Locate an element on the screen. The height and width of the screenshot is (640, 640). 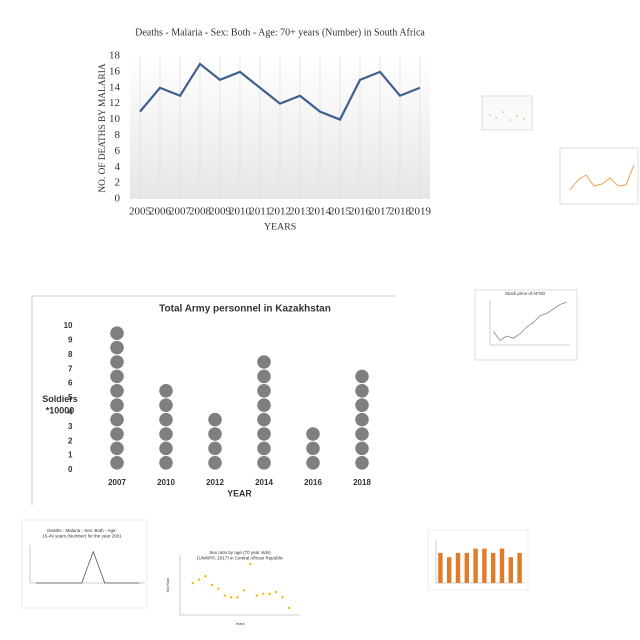
x-tick-label: 2018 is located at coordinates (362, 482).